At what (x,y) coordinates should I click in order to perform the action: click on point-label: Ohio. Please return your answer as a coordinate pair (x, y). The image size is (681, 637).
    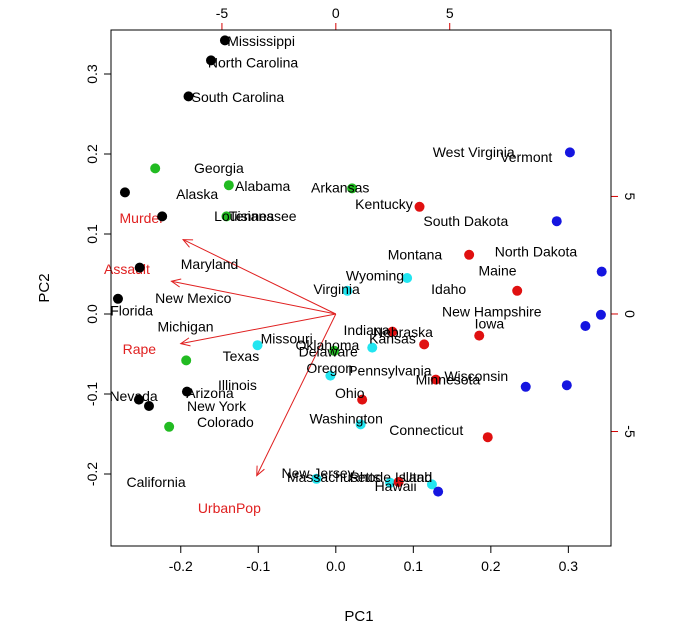
    Looking at the image, I should click on (350, 393).